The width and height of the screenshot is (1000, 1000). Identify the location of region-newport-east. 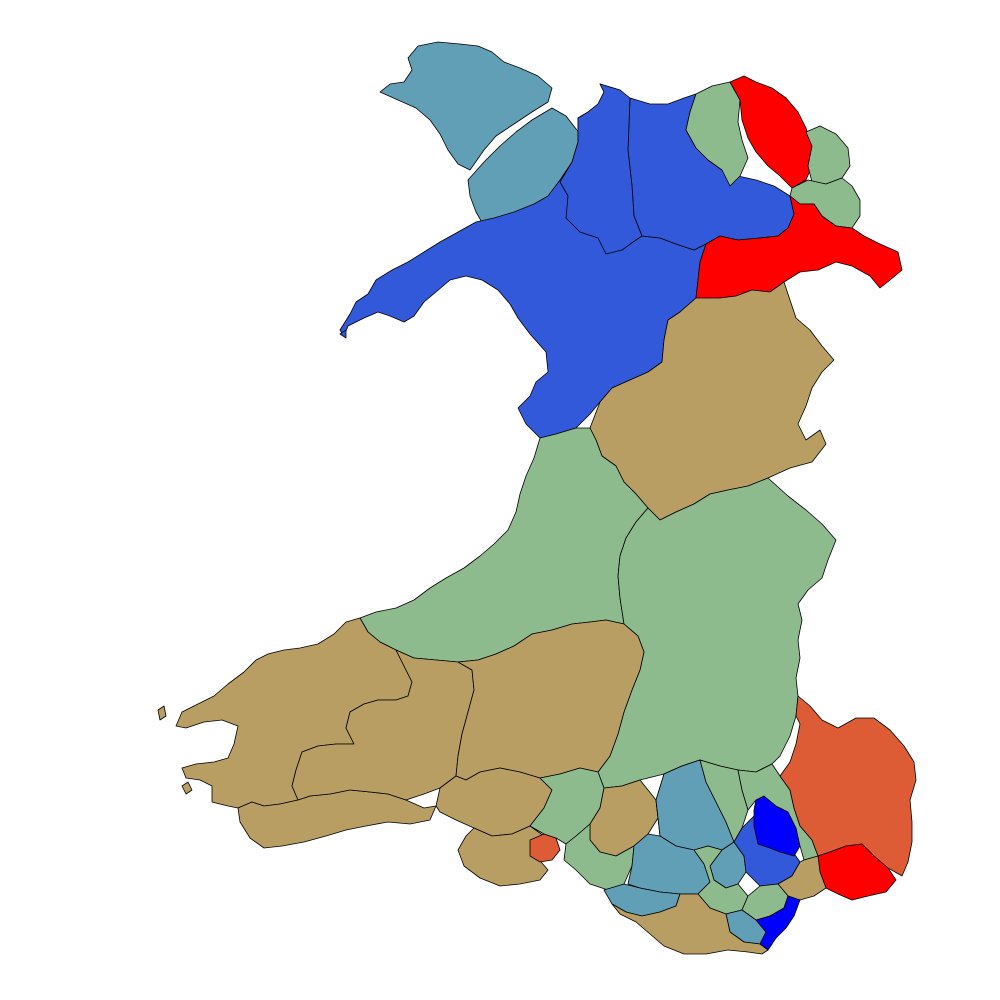
(857, 872).